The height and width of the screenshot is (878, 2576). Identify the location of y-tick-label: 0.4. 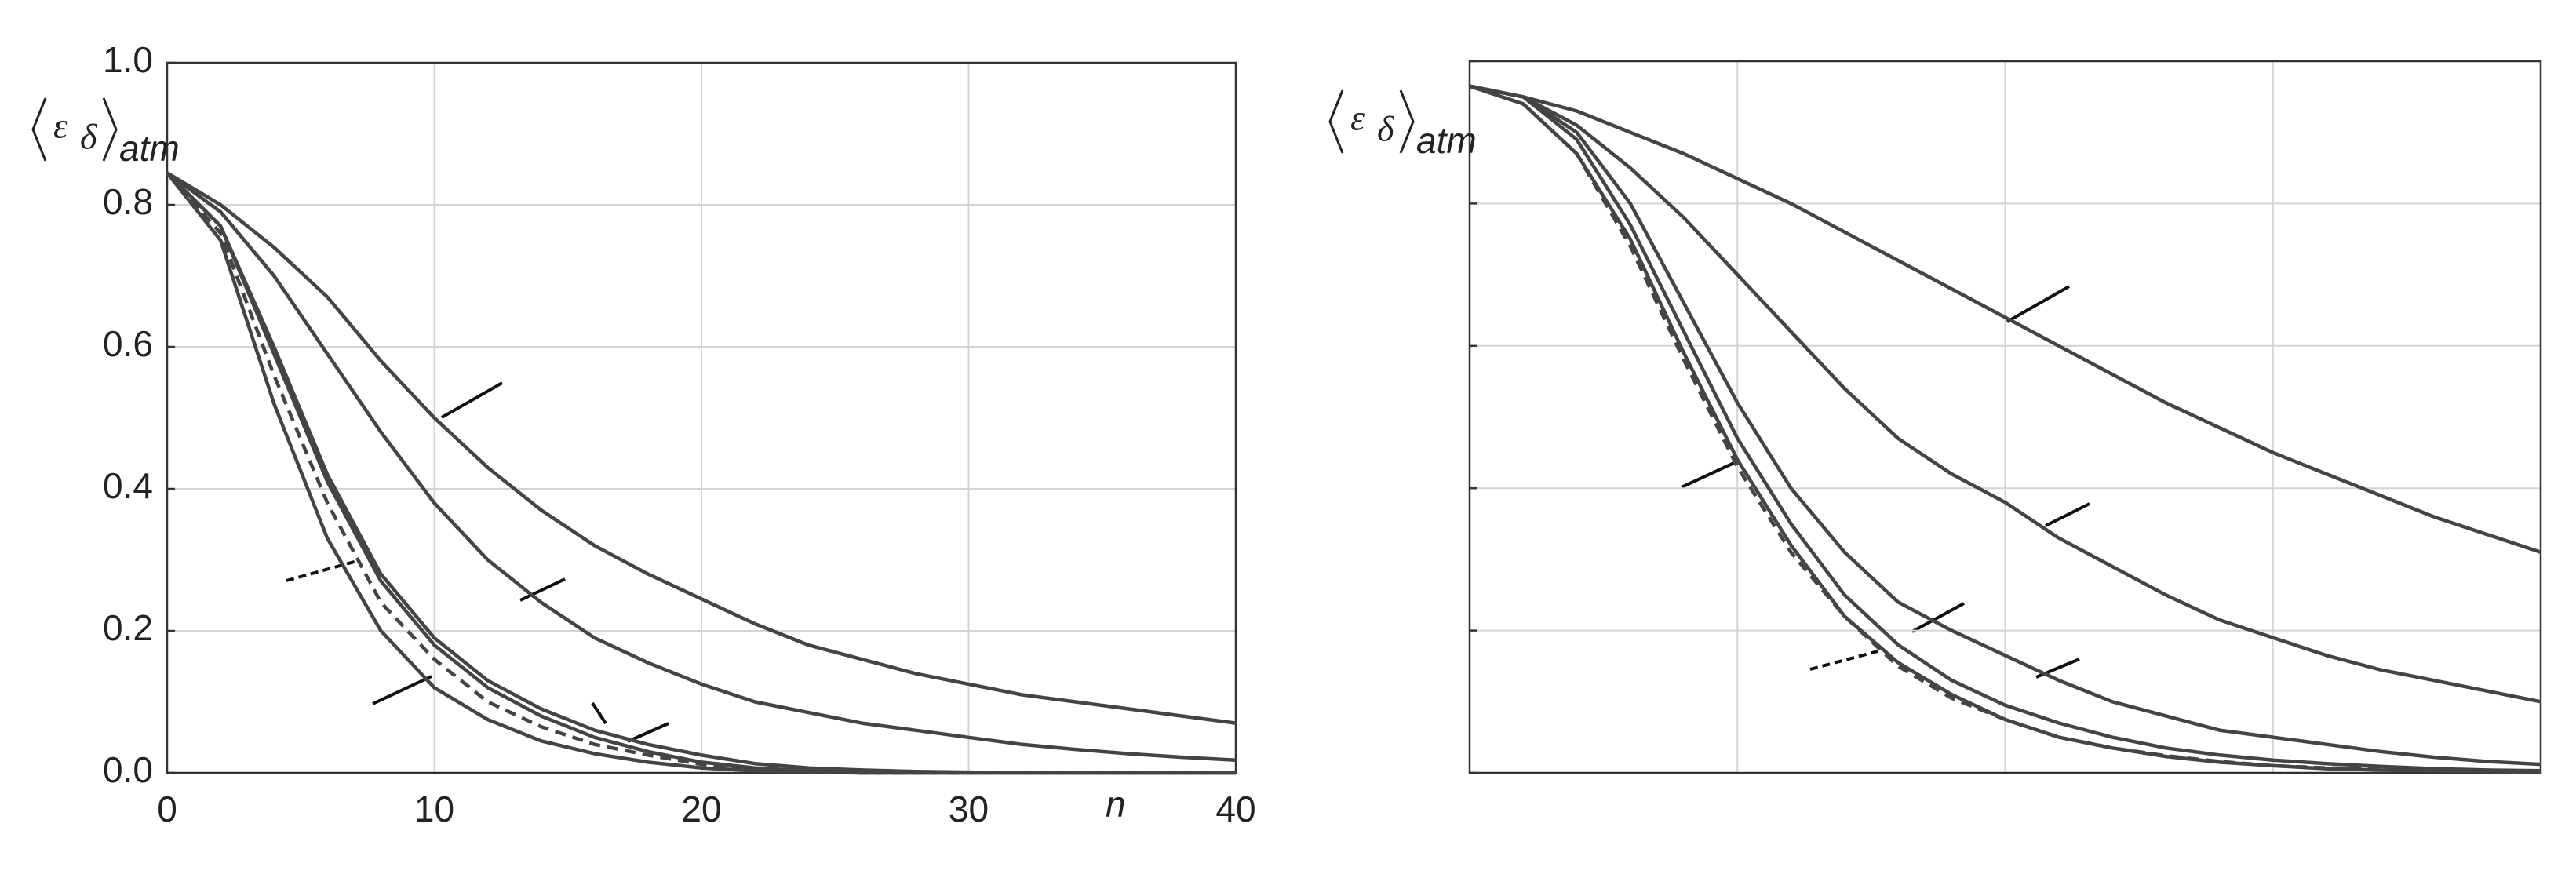
(128, 485).